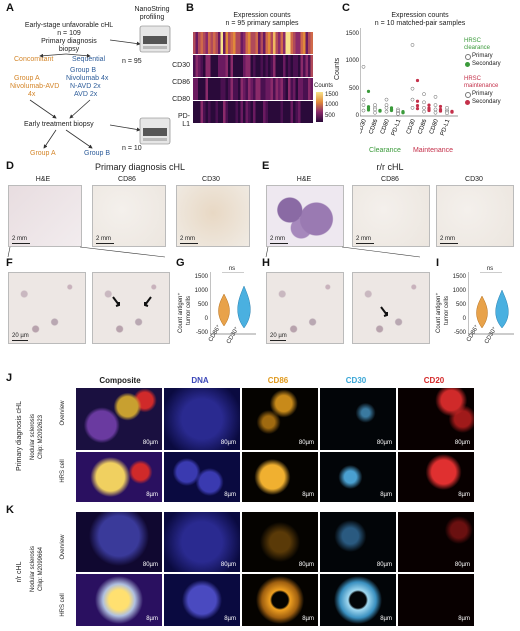 This screenshot has height=631, width=520. Describe the element at coordinates (63, 547) in the screenshot. I see `k-row-overview: Overview` at that location.